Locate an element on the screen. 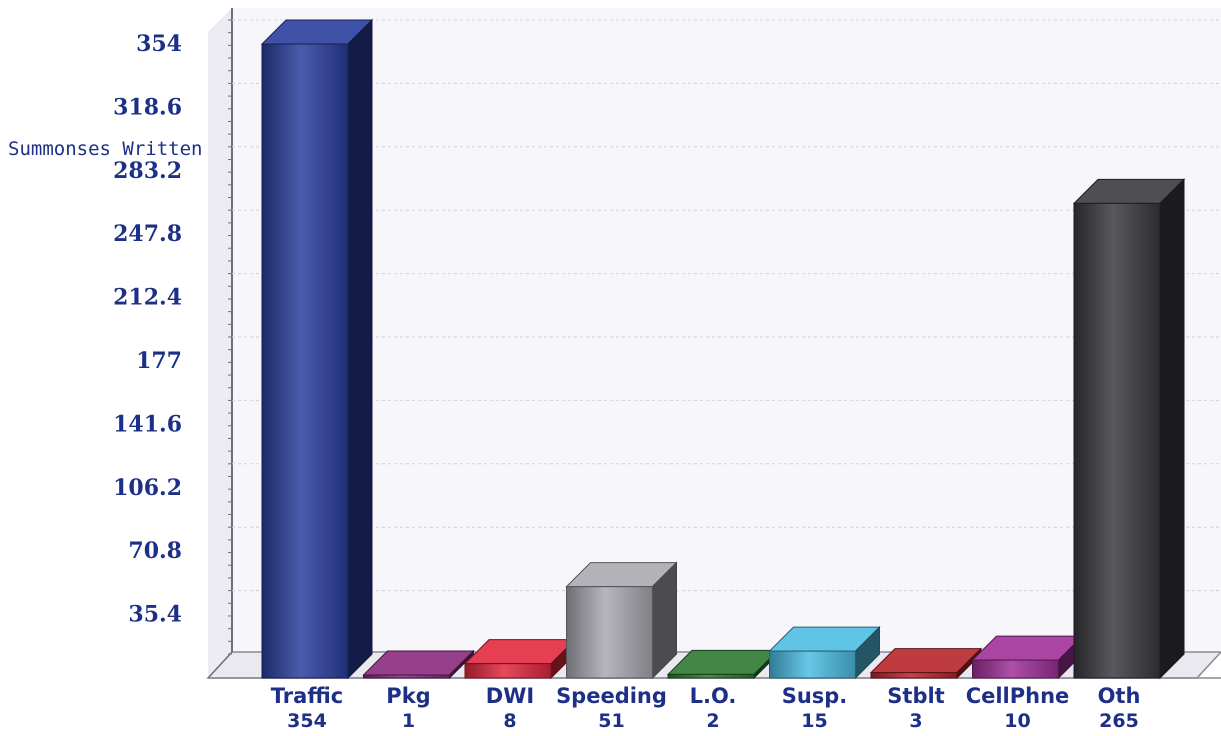 The height and width of the screenshot is (736, 1221). y-tick-label: 106.2 is located at coordinates (147, 488).